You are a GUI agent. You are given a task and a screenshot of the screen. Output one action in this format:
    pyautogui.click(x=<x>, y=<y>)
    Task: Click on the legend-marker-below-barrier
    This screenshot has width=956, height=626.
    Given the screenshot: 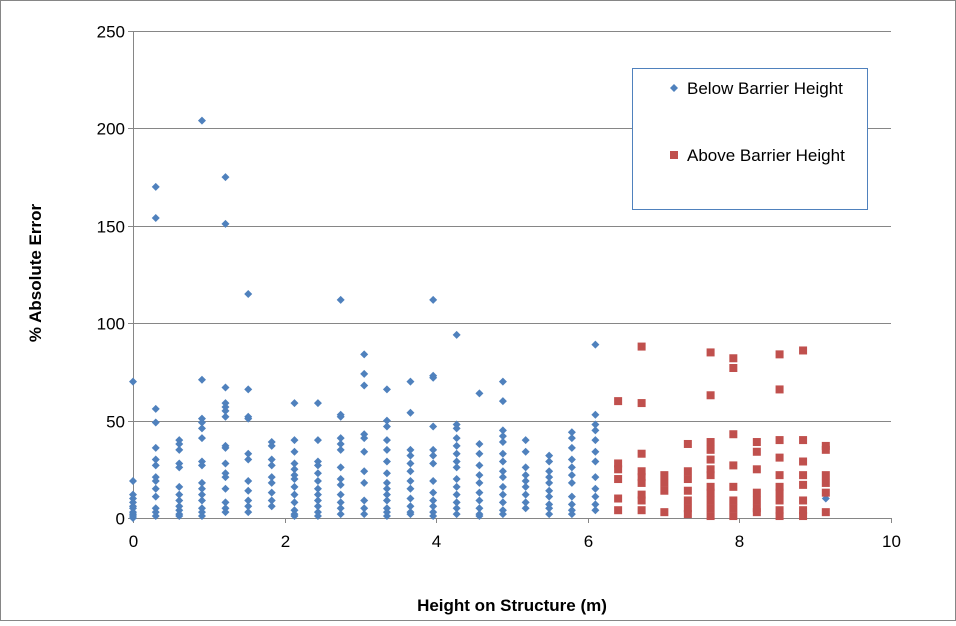 What is the action you would take?
    pyautogui.click(x=674, y=88)
    